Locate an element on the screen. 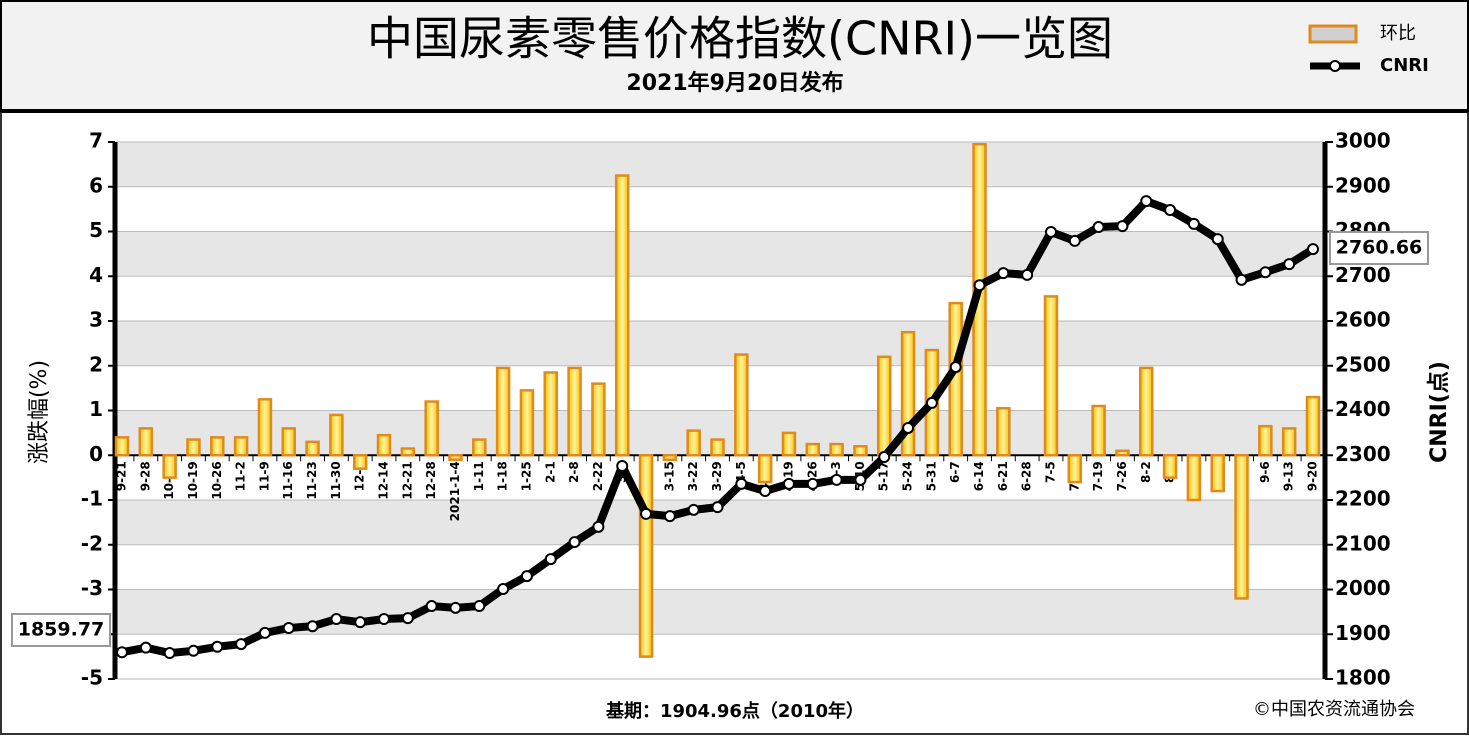  y2-tick-label: 2500 is located at coordinates (1363, 364).